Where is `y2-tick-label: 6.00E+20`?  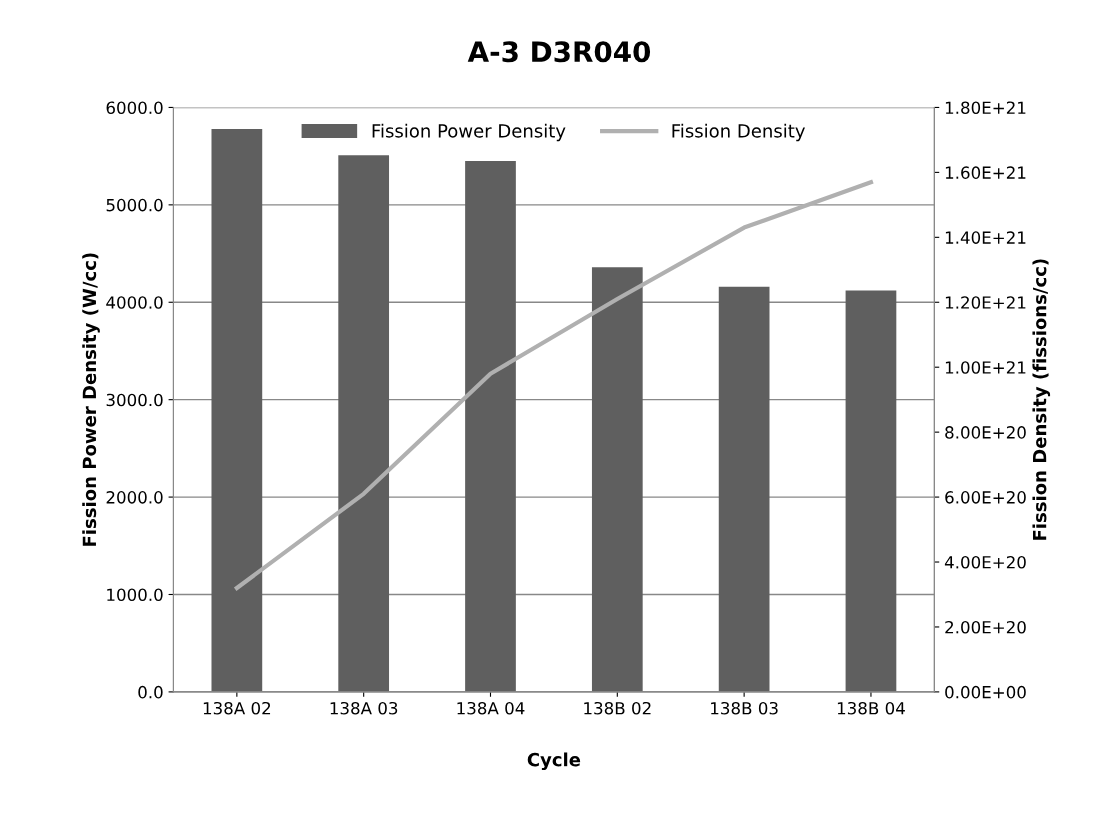 y2-tick-label: 6.00E+20 is located at coordinates (985, 497).